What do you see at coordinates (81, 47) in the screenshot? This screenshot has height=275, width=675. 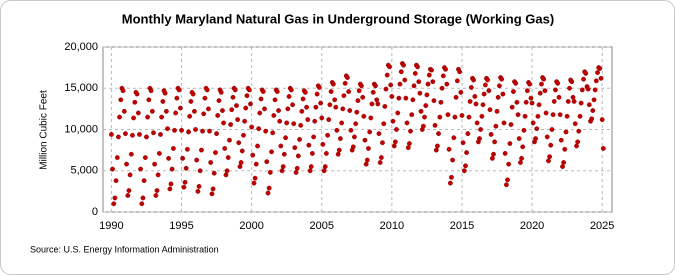 I see `y-tick-label: 20,000` at bounding box center [81, 47].